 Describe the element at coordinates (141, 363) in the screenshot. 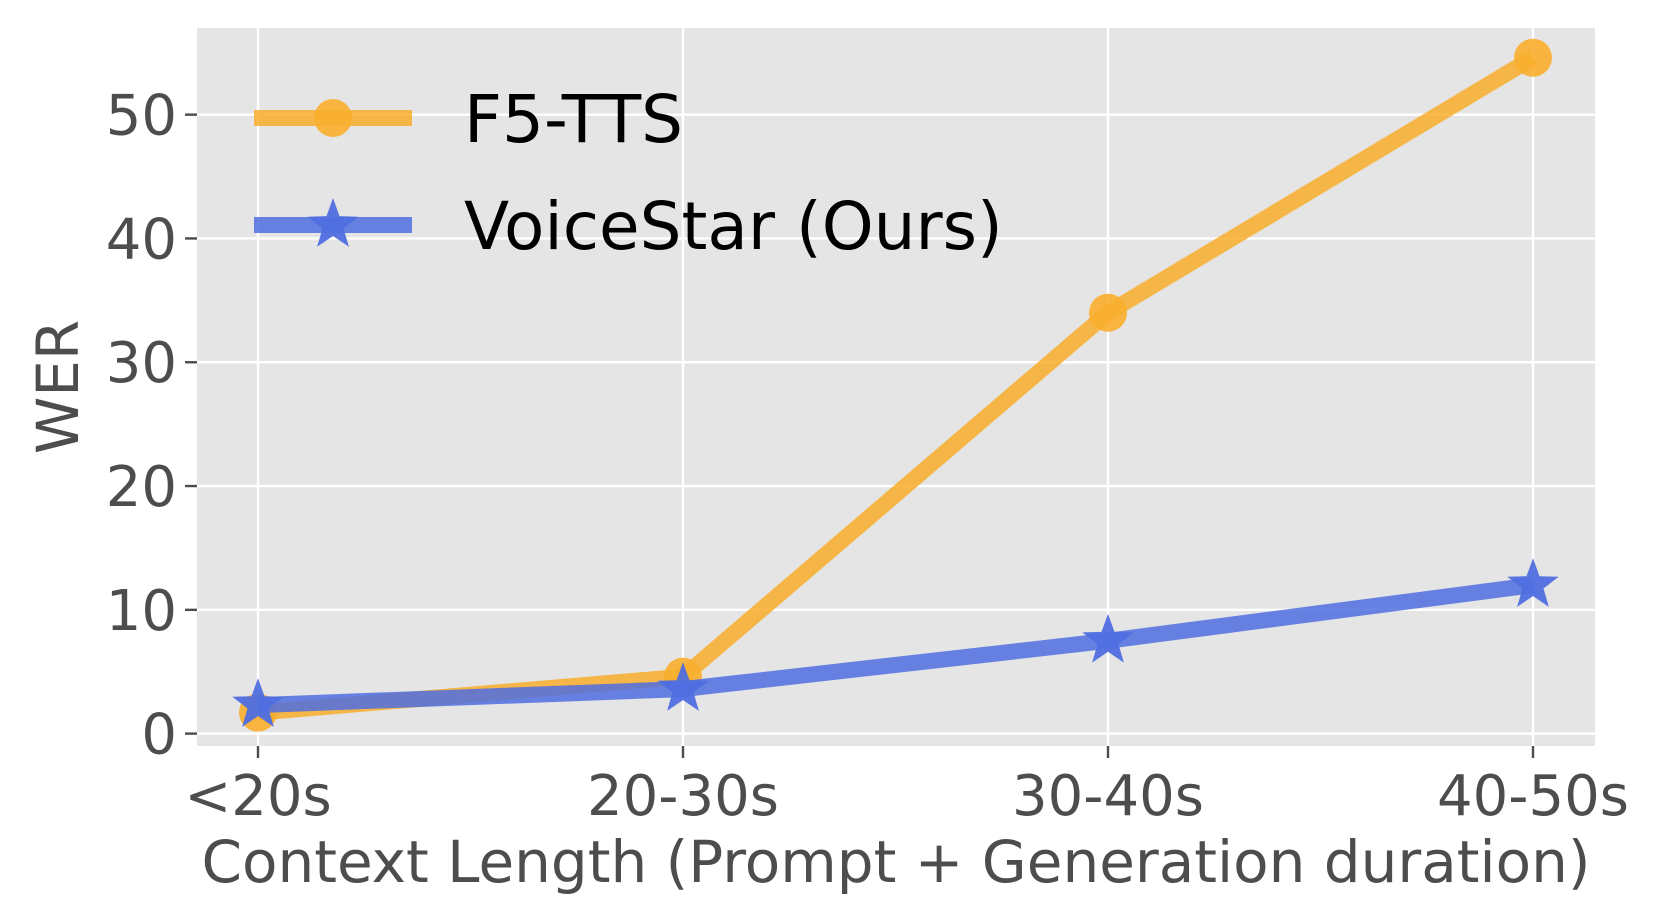

I see `y-tick-label: 30` at that location.